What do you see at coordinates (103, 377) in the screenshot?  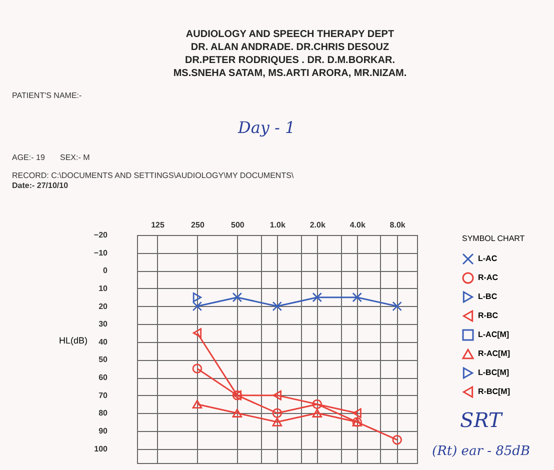 I see `y-tick-label: 60` at bounding box center [103, 377].